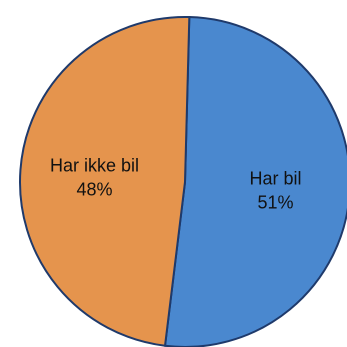 This screenshot has height=347, width=347. I want to click on slice-percent-label: 51%, so click(275, 203).